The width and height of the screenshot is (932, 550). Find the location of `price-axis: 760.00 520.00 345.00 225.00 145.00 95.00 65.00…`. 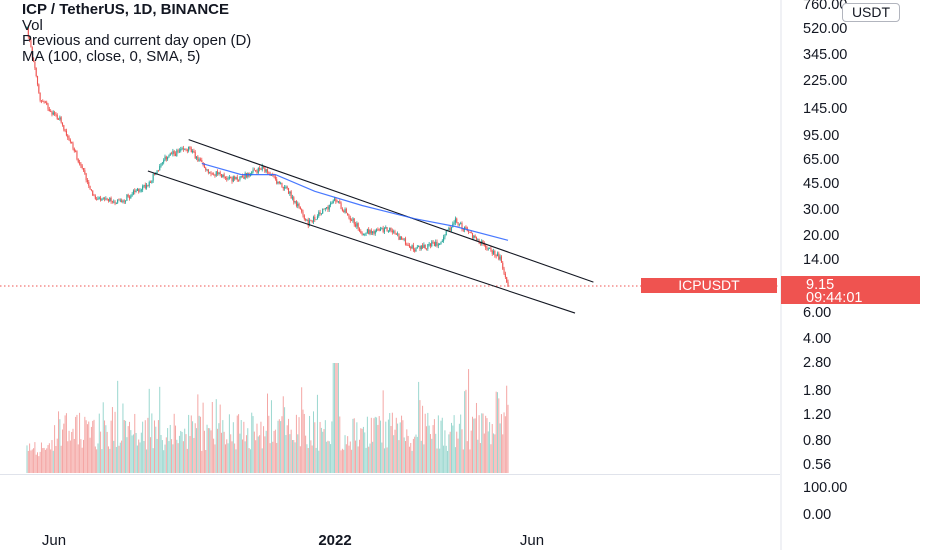

price-axis: 760.00 520.00 345.00 225.00 145.00 95.00 65.00… is located at coordinates (825, 261).